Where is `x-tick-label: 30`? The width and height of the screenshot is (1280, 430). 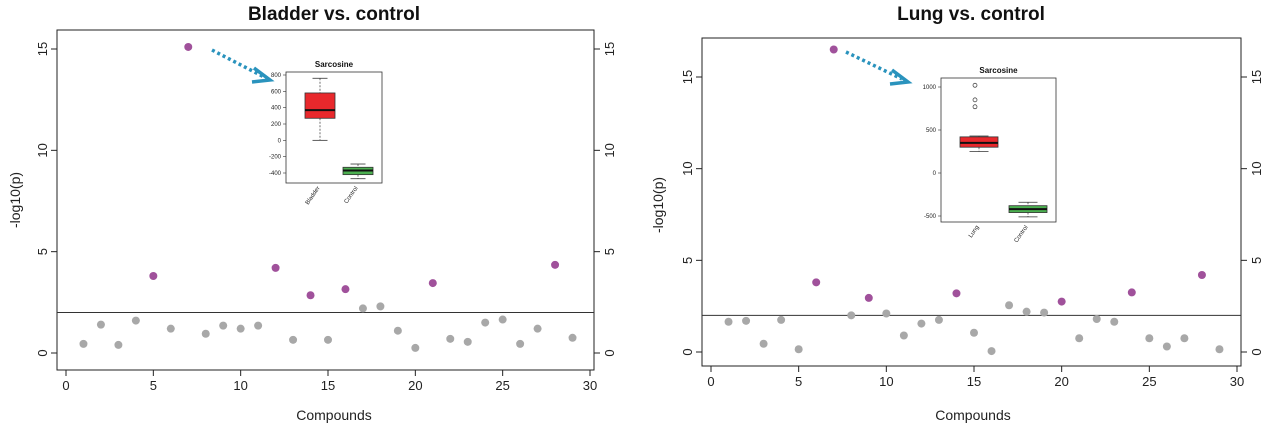 x-tick-label: 30 is located at coordinates (1237, 381).